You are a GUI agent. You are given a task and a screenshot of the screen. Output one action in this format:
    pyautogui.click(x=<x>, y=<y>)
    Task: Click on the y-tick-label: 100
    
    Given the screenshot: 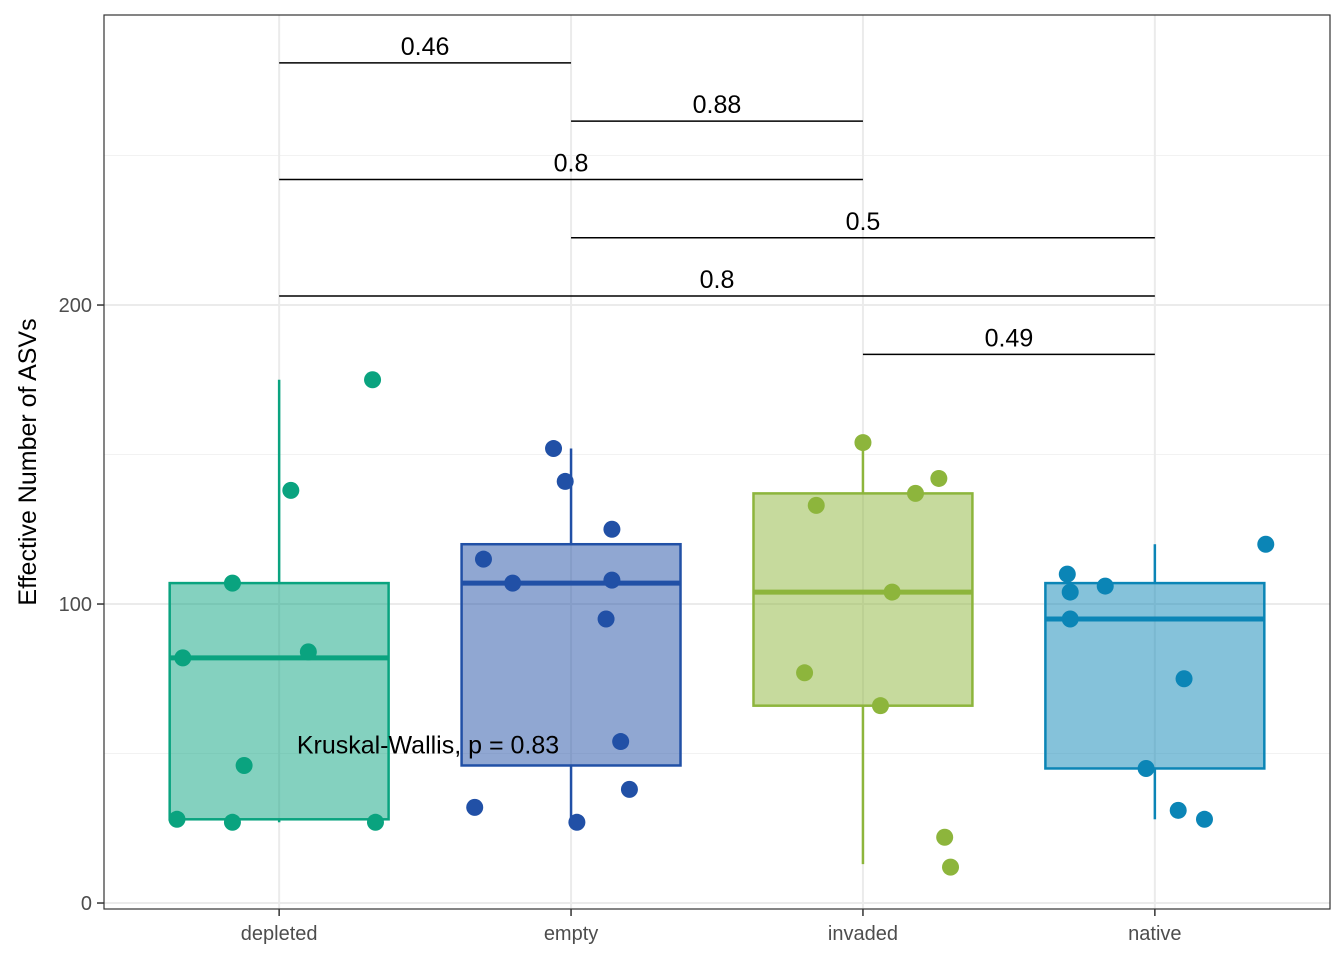 What is the action you would take?
    pyautogui.click(x=75, y=605)
    